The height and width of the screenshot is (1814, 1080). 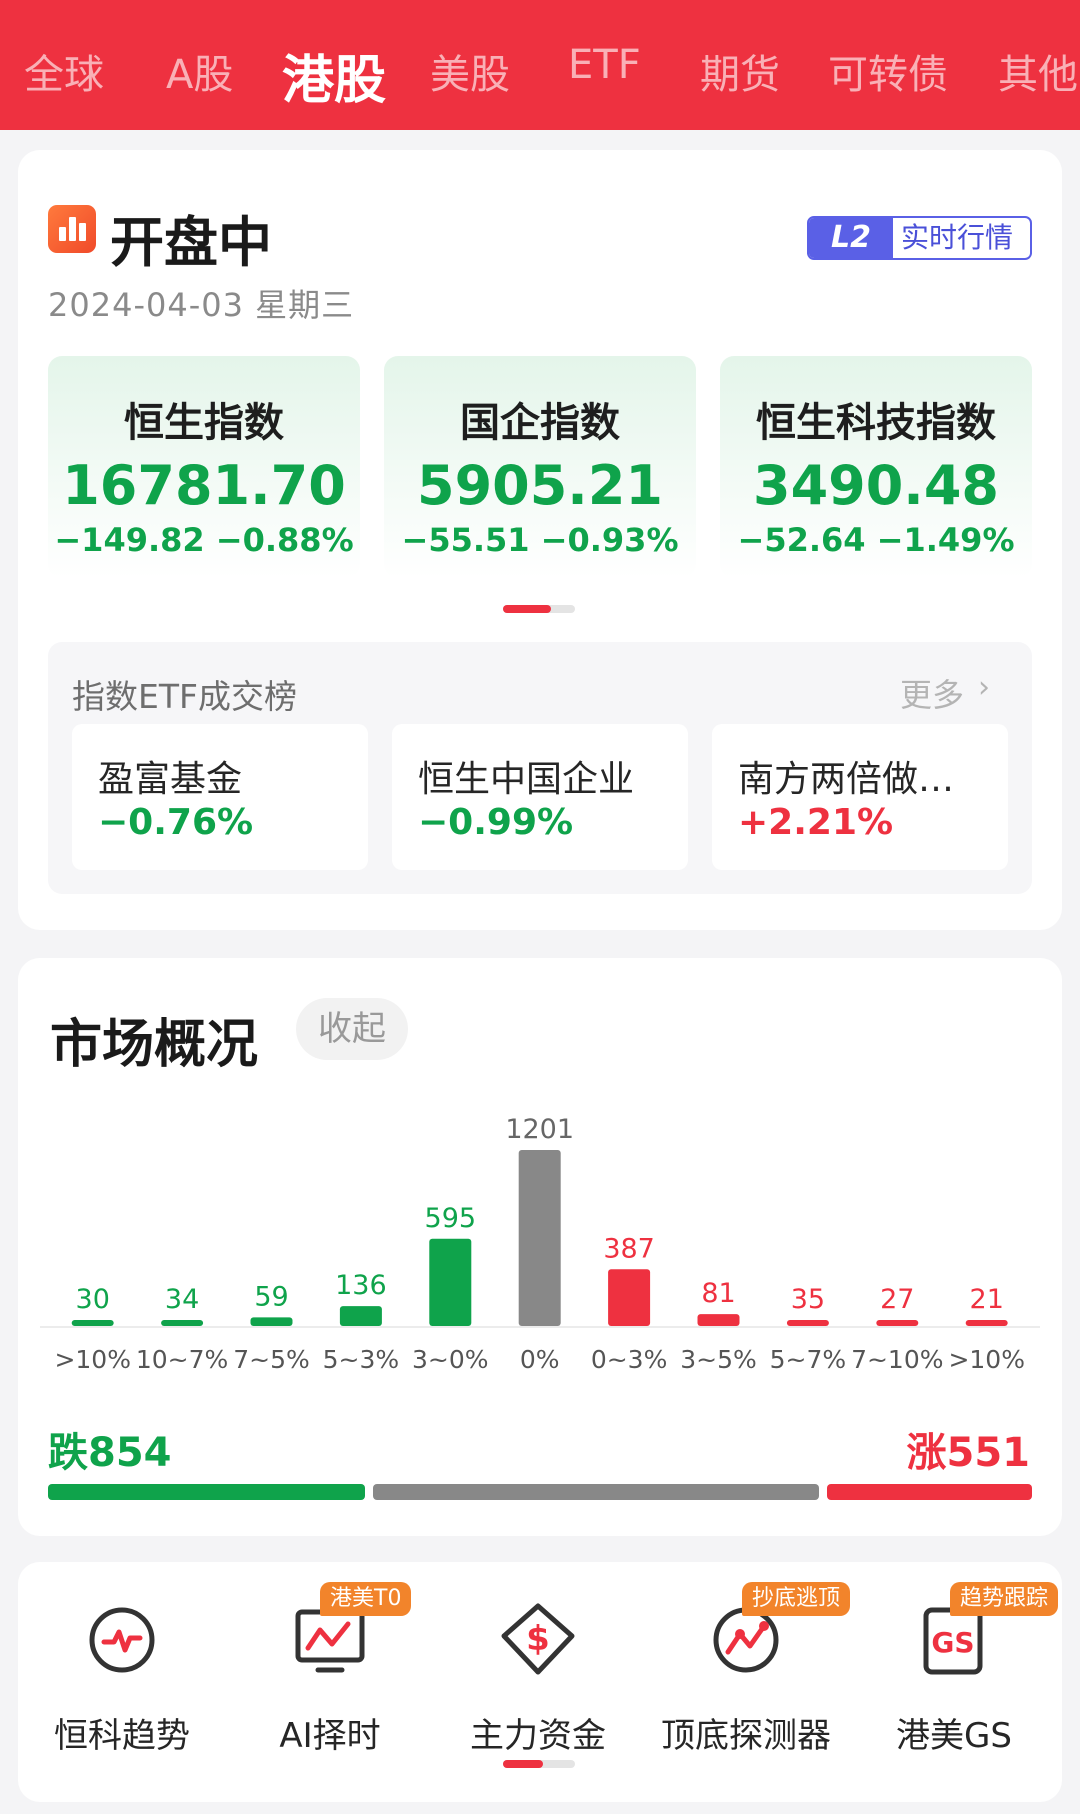 I want to click on chart-category-label: 3~5%, so click(x=718, y=1359).